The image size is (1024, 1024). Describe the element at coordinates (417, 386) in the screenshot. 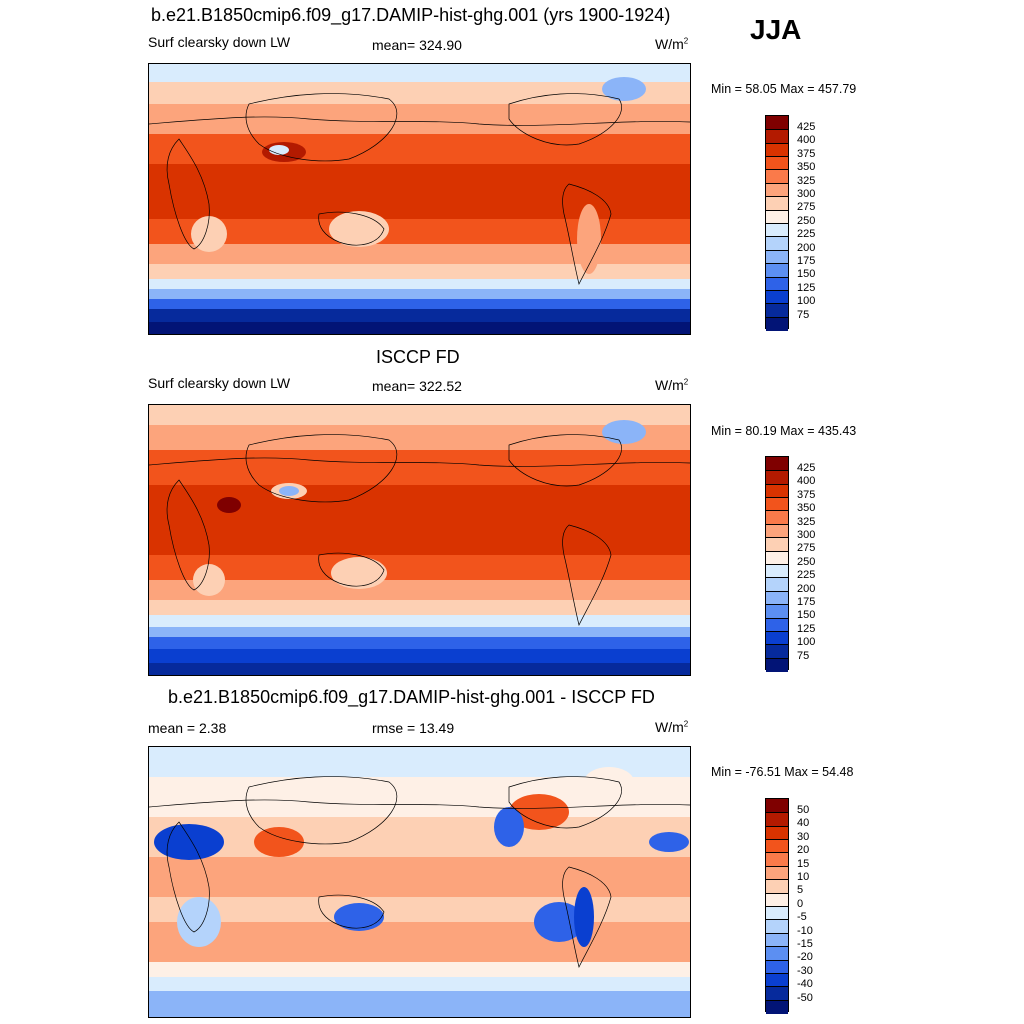

I see `panel-obs-mean-label: mean= 322.52` at that location.